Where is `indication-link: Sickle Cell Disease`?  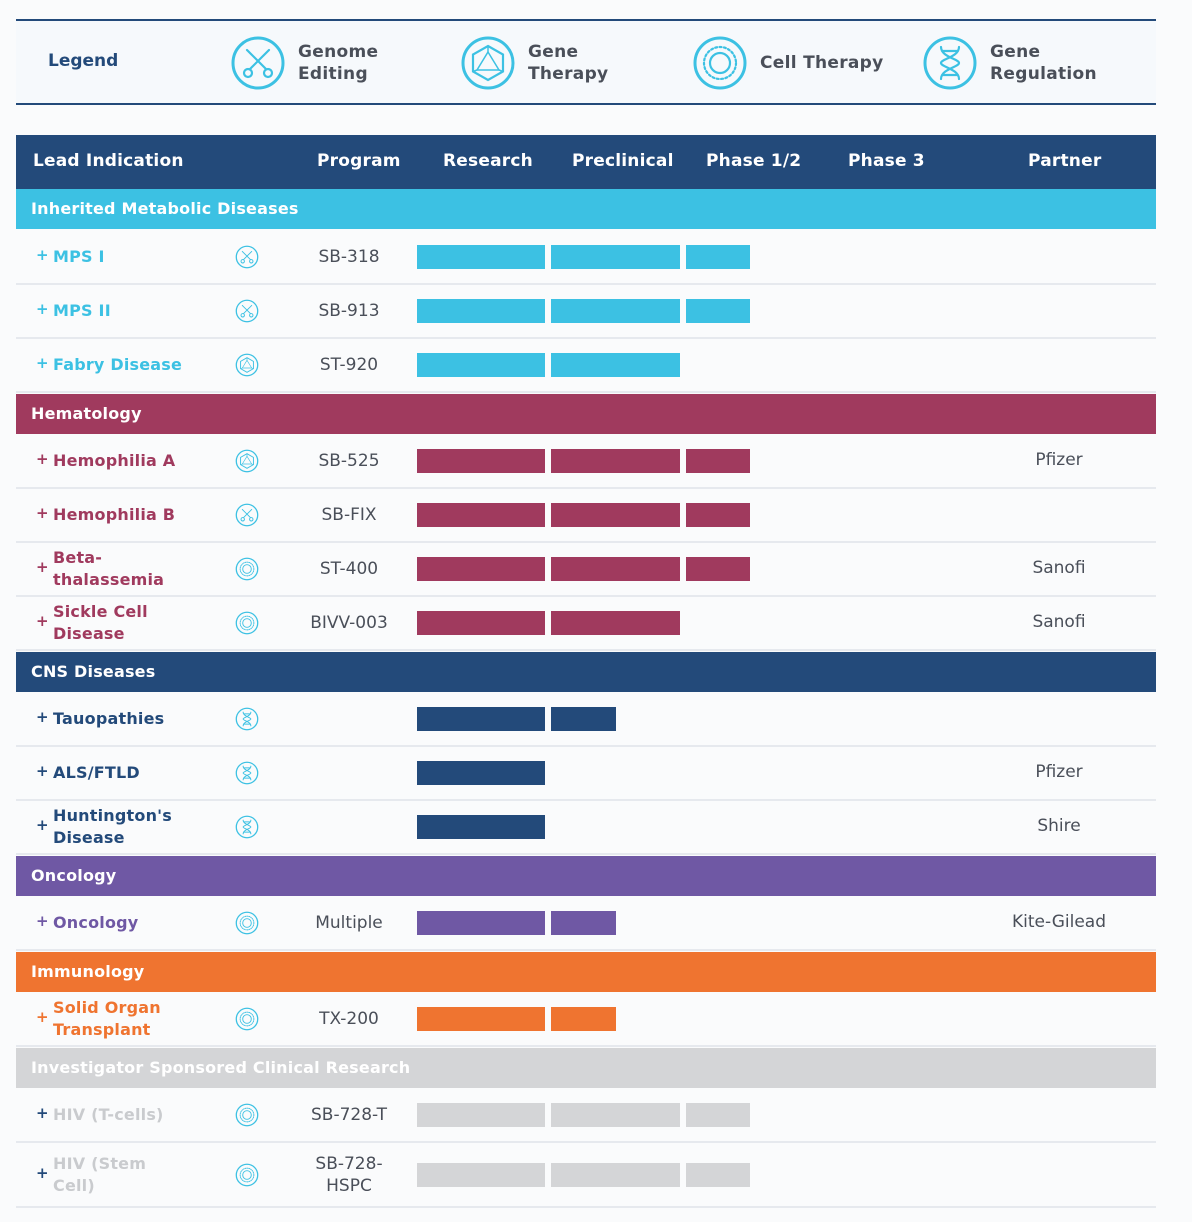
indication-link: Sickle Cell Disease is located at coordinates (100, 622).